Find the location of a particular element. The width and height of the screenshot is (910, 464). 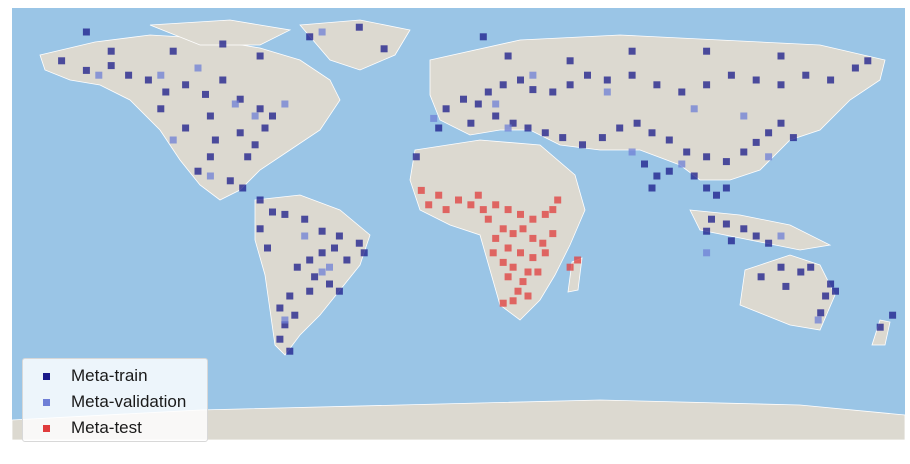

legend-item-meta-train: Meta-train is located at coordinates (115, 376).